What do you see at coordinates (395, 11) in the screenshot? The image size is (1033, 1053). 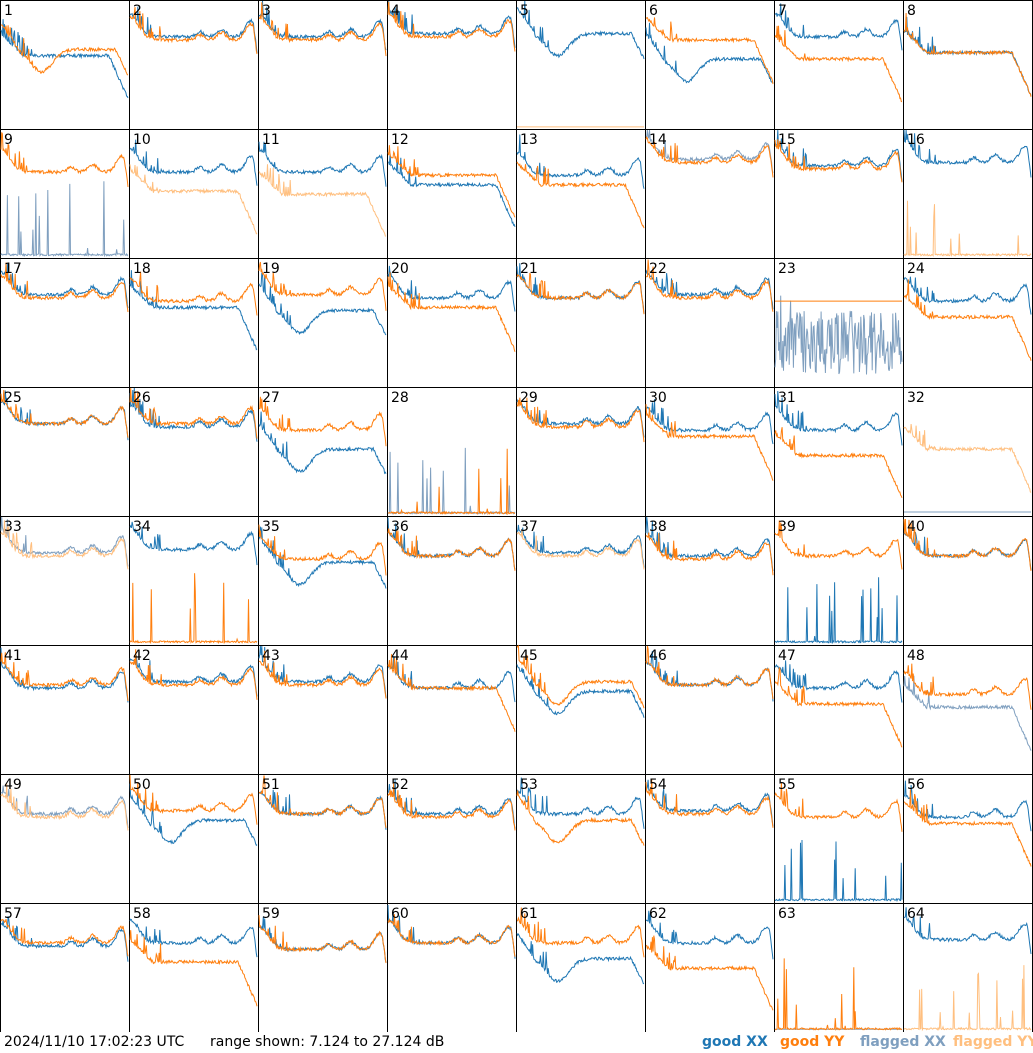 I see `panel-label: 4` at bounding box center [395, 11].